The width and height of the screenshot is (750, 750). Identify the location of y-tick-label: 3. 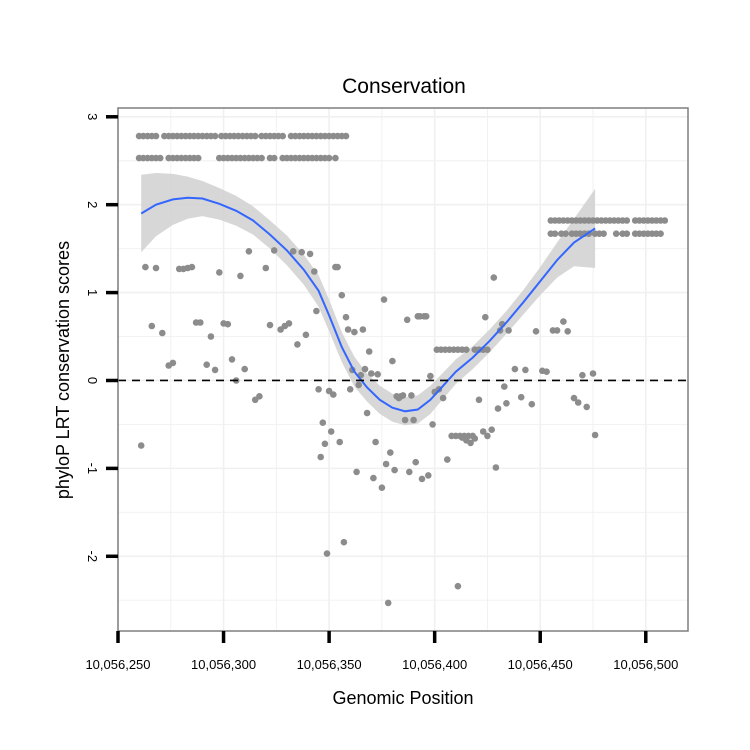
(92, 116).